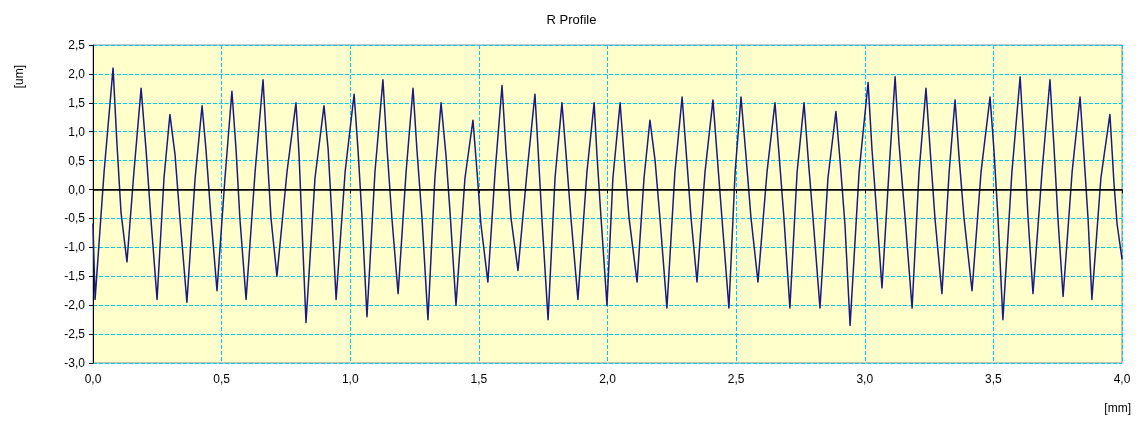  What do you see at coordinates (77, 160) in the screenshot?
I see `y-tick-label: 0,5` at bounding box center [77, 160].